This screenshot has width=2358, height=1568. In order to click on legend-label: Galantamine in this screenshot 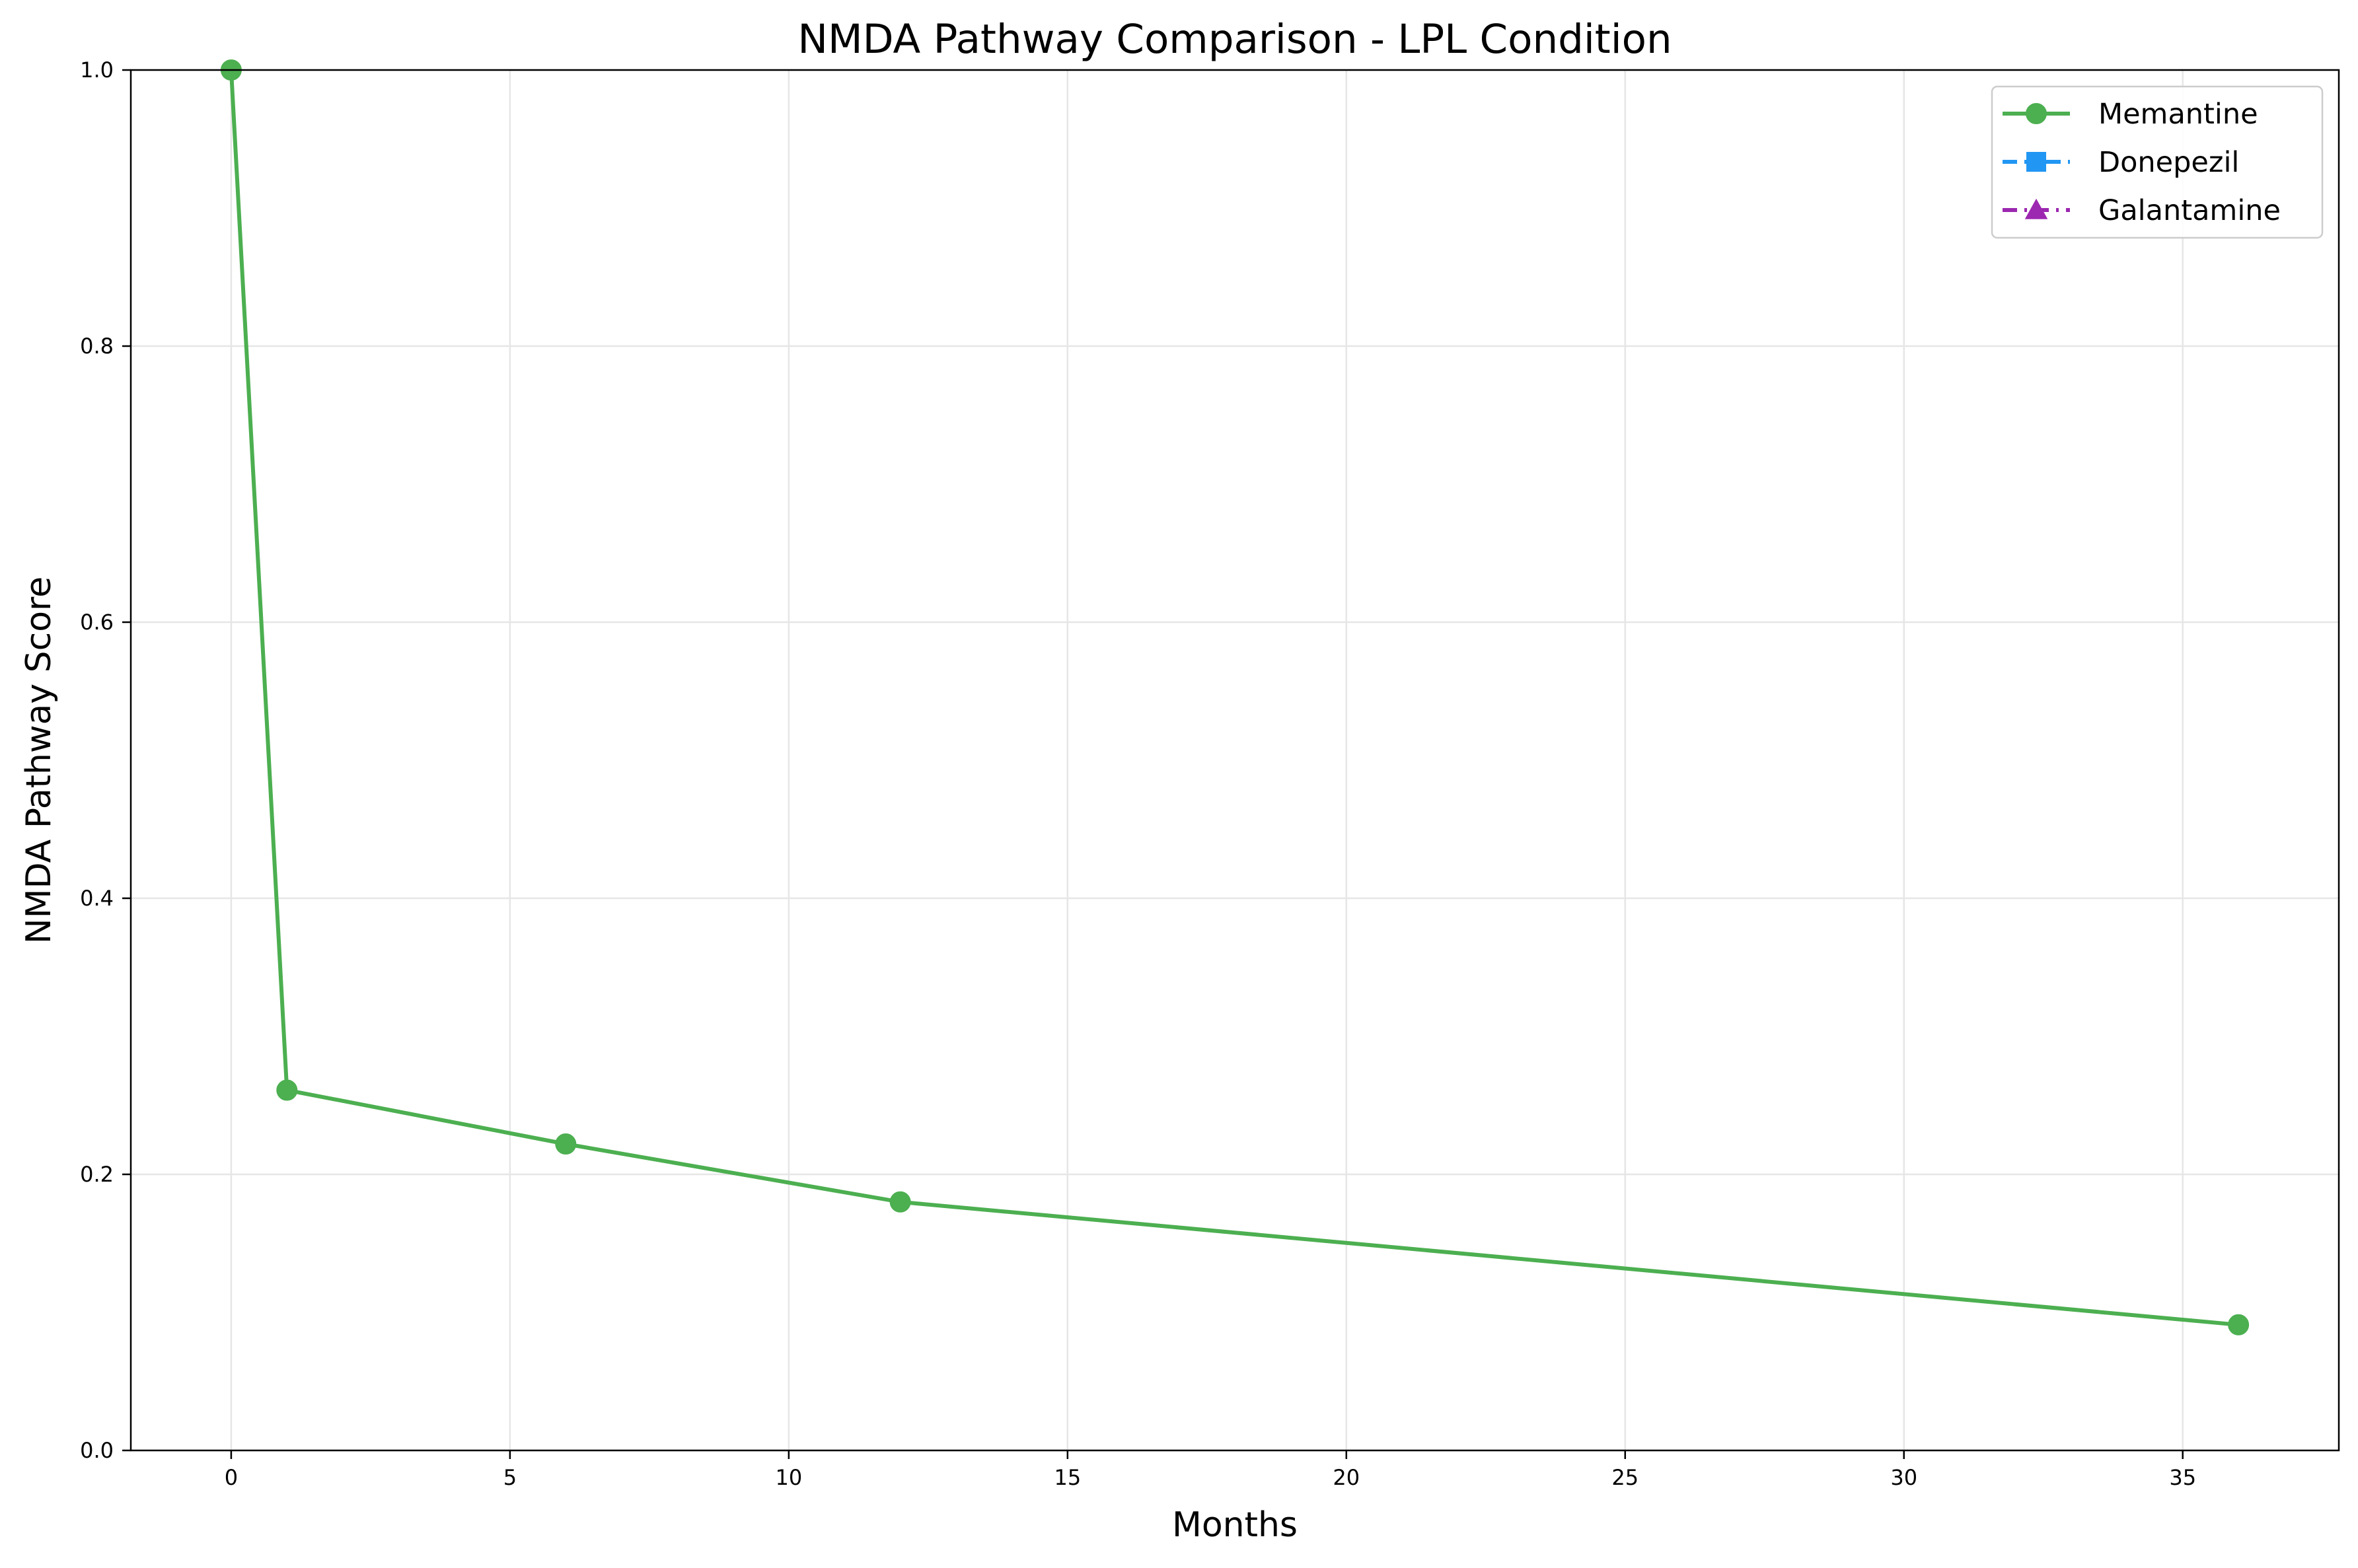, I will do `click(2189, 210)`.